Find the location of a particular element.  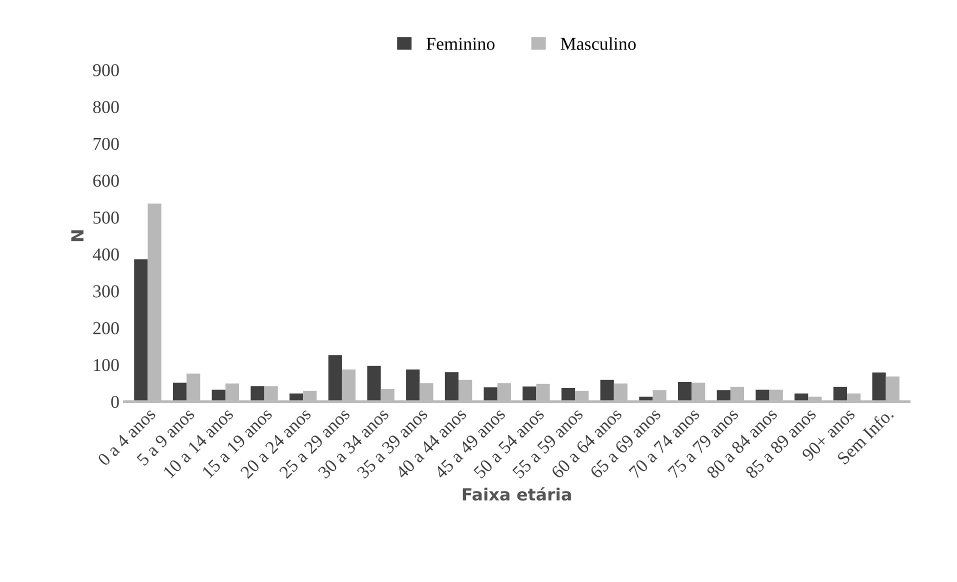

y-tick-label: 700 is located at coordinates (106, 144).